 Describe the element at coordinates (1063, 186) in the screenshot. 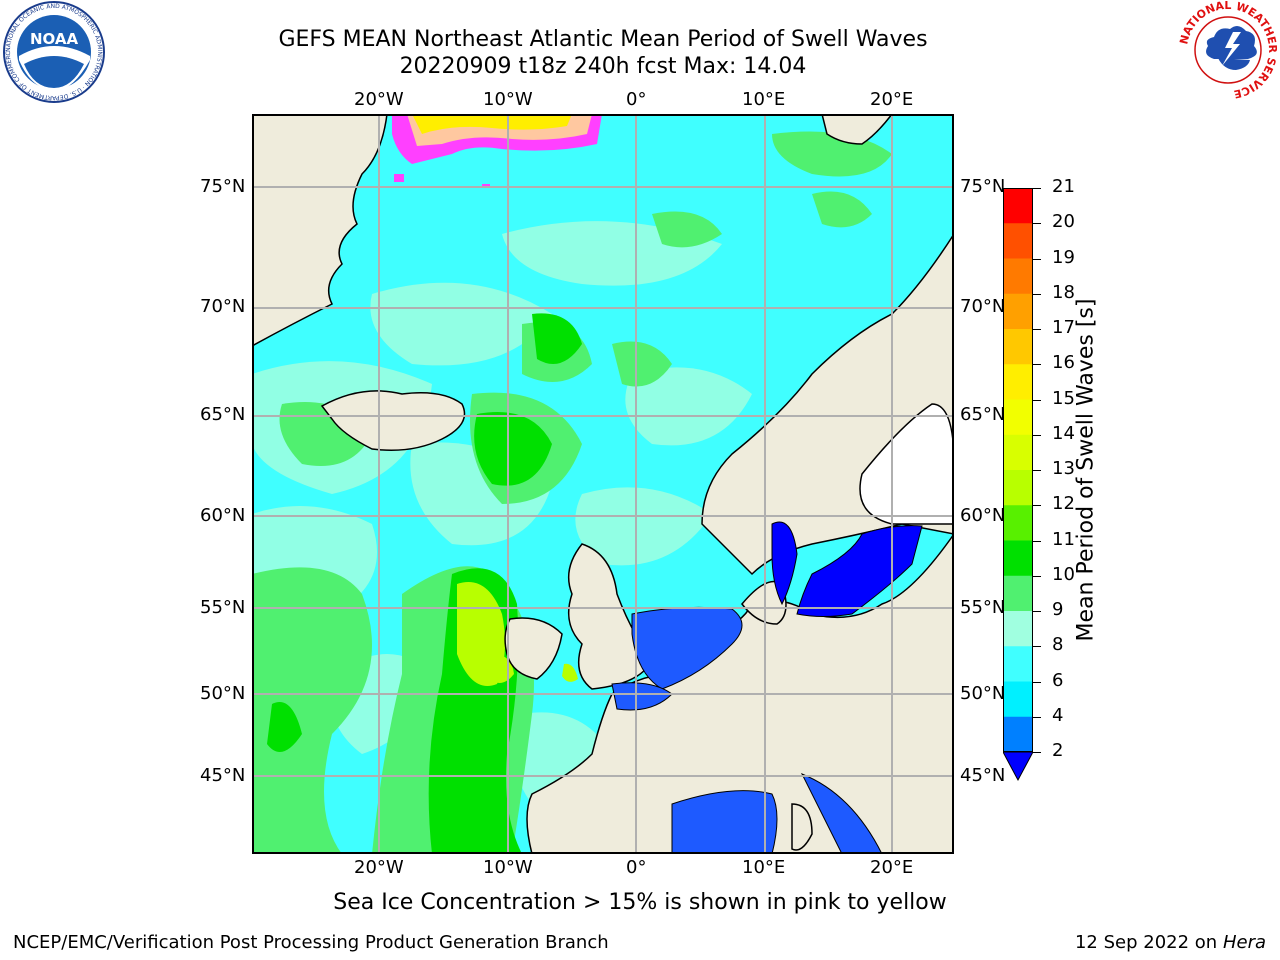

I see `colorbar-tick-label: 21` at that location.